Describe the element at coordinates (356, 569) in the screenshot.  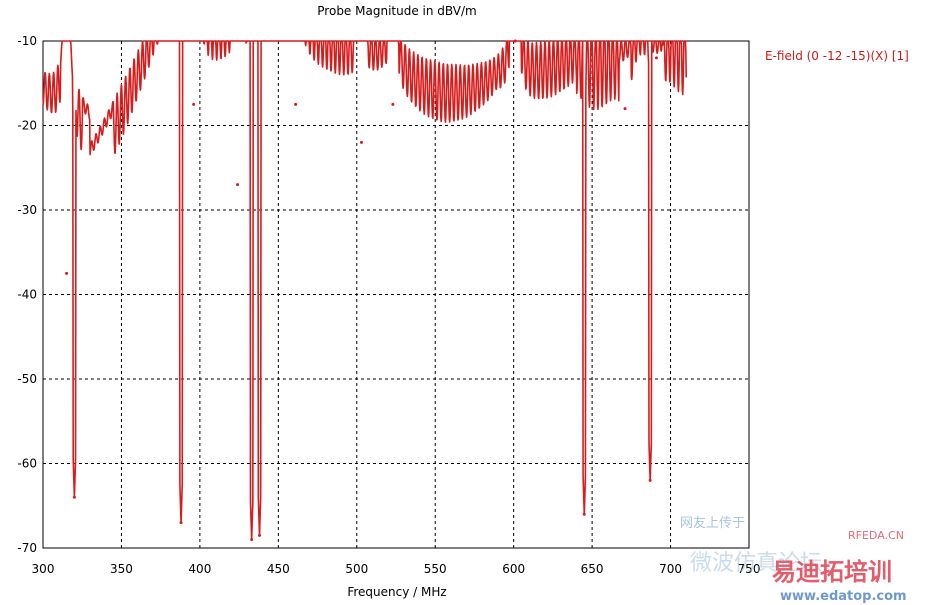
I see `x-tick-label-500: 500` at that location.